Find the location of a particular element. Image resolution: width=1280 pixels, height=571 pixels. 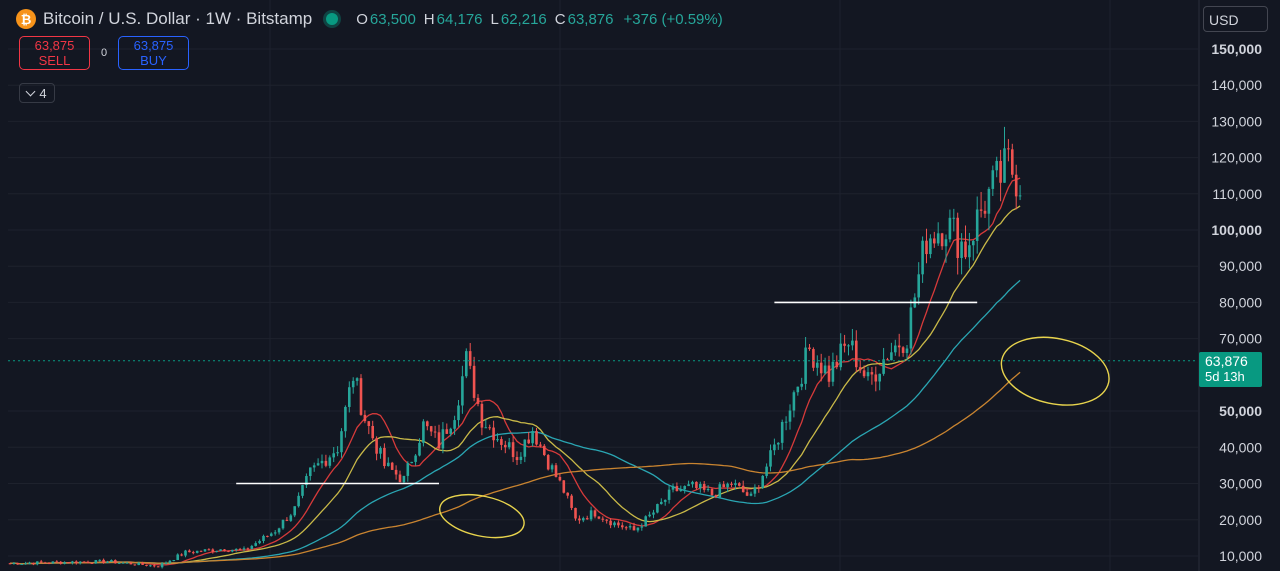

buy-label: BUY is located at coordinates (153, 60).